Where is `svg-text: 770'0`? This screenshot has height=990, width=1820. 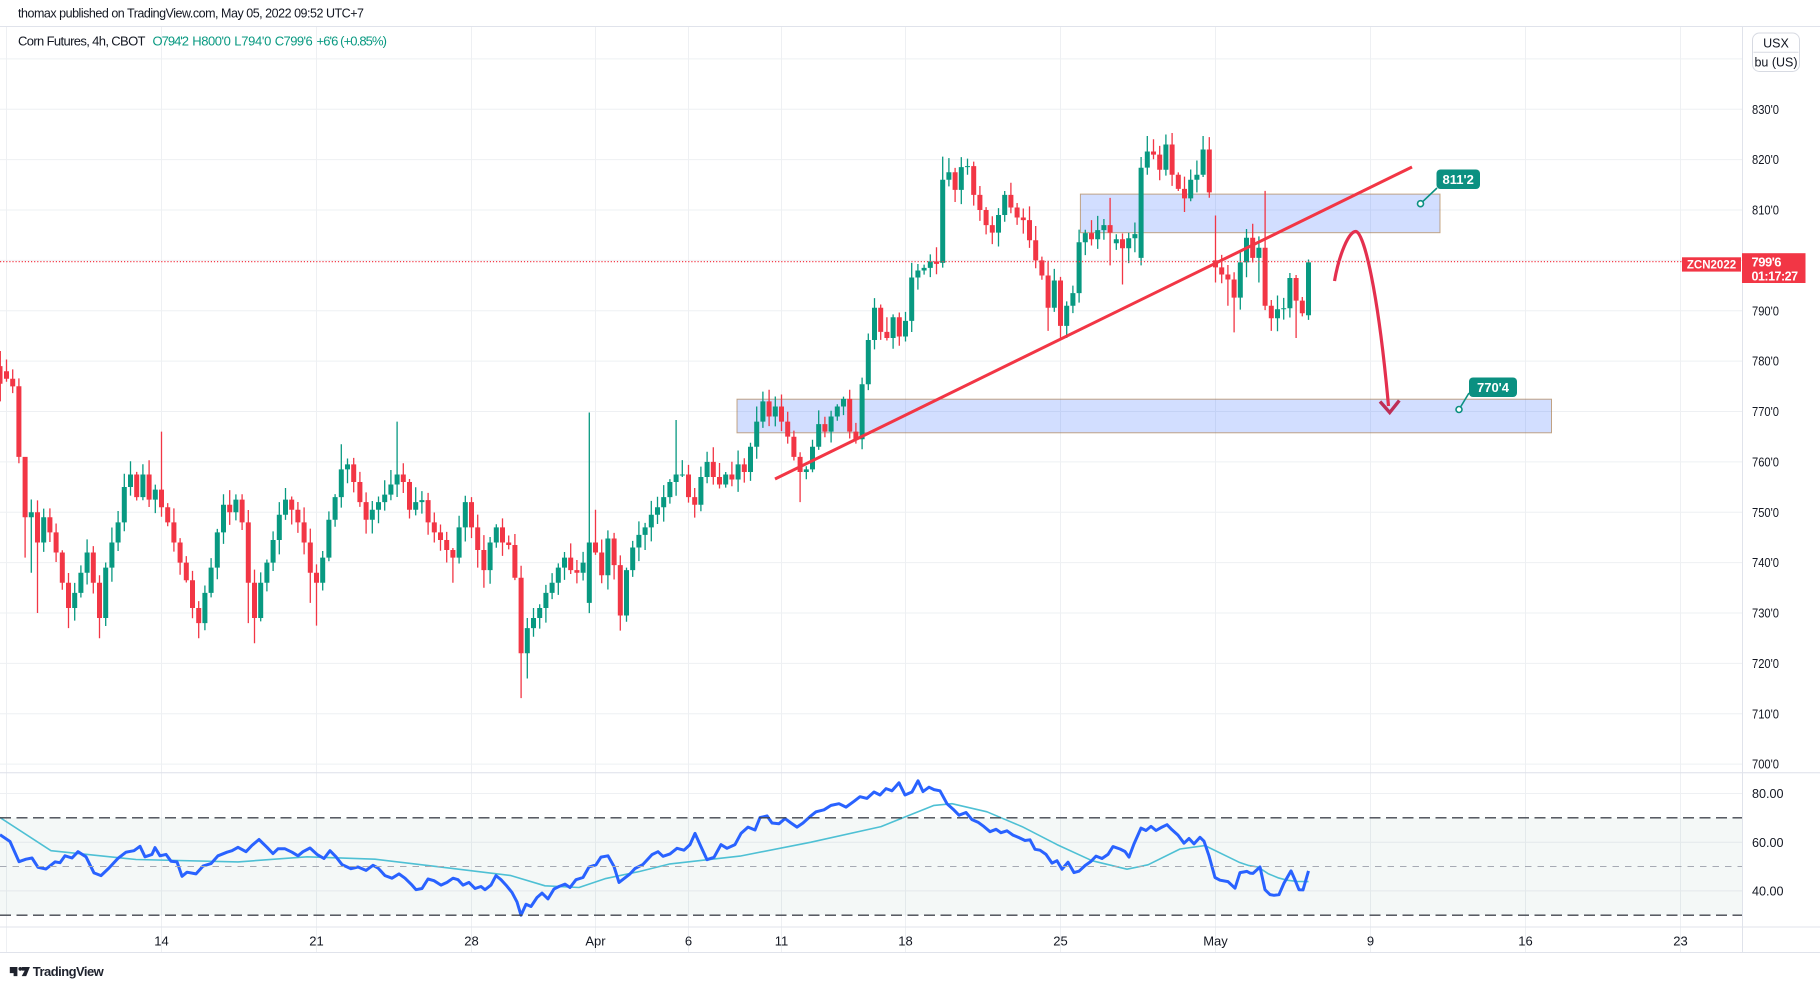 svg-text: 770'0 is located at coordinates (1765, 411).